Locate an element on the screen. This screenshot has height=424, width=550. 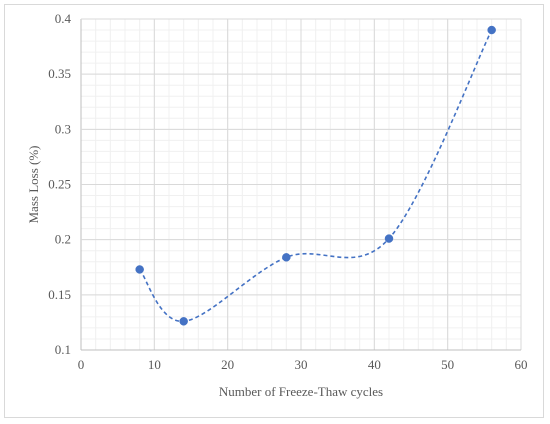
y-tick-label: 0.35 is located at coordinates (59, 73).